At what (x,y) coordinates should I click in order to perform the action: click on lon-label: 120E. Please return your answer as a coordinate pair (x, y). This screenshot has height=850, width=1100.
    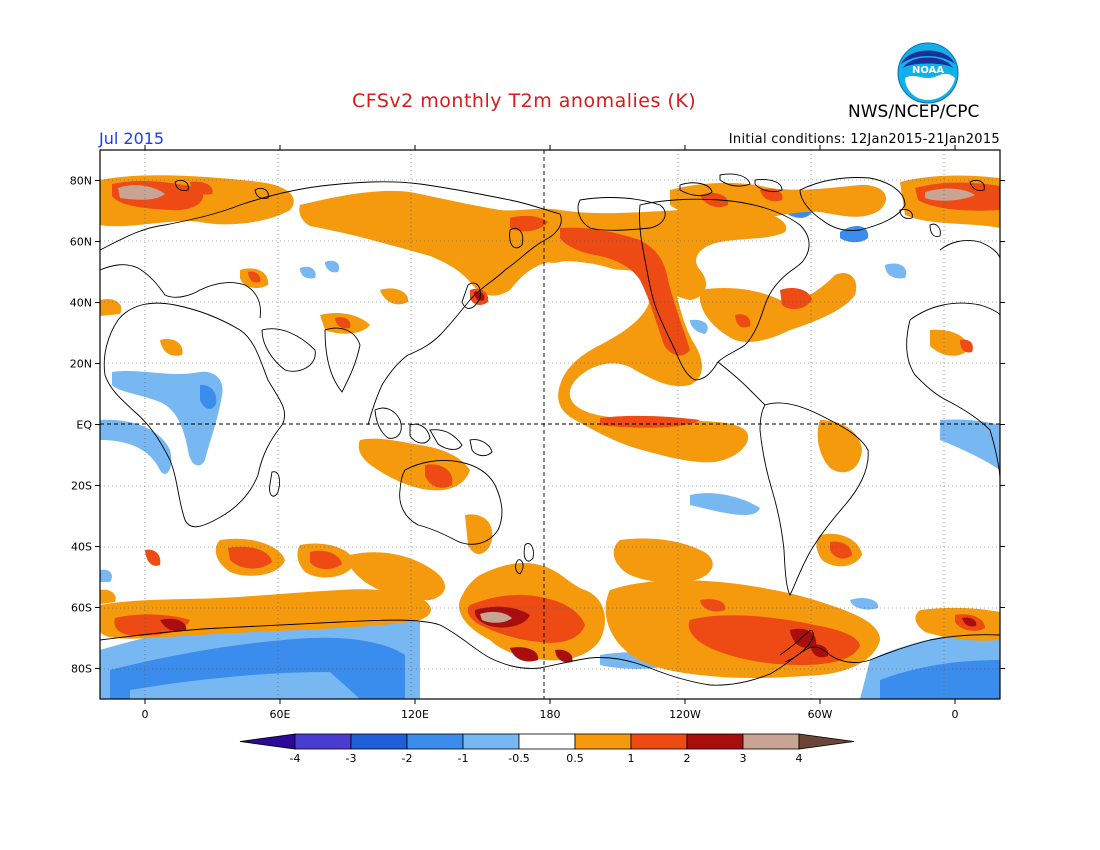
    Looking at the image, I should click on (415, 714).